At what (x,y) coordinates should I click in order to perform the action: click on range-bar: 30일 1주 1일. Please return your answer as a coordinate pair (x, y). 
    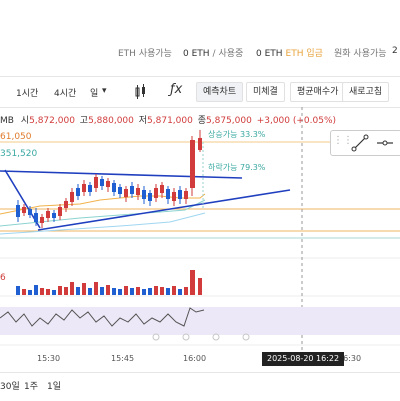
    Looking at the image, I should click on (200, 386).